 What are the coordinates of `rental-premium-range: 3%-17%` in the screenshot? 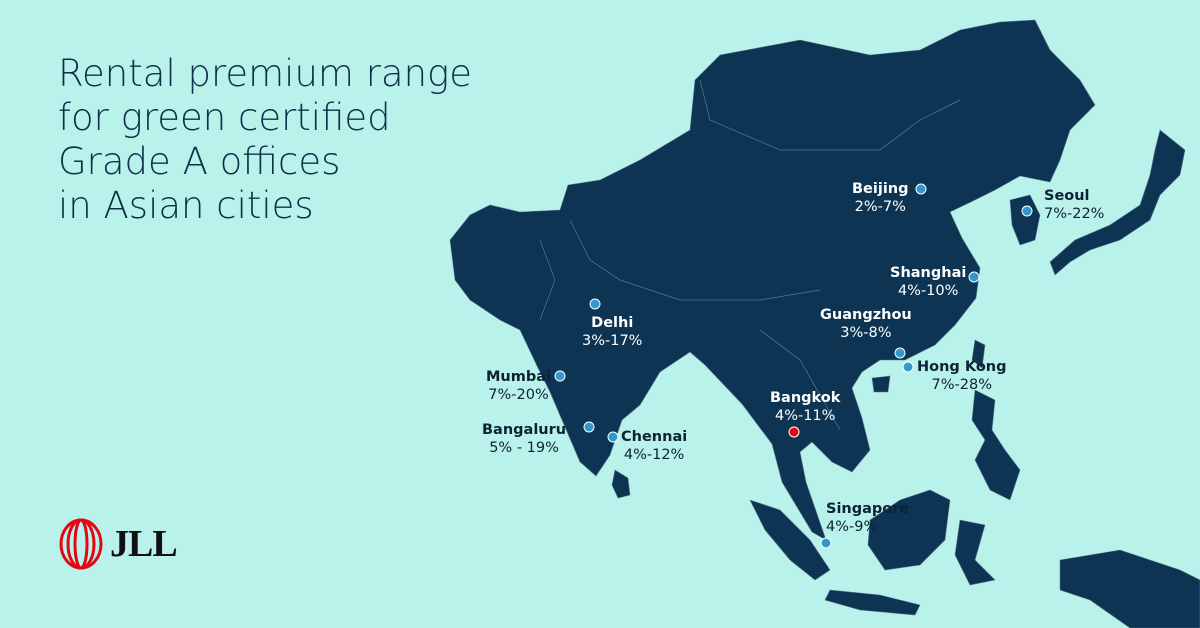 It's located at (612, 341).